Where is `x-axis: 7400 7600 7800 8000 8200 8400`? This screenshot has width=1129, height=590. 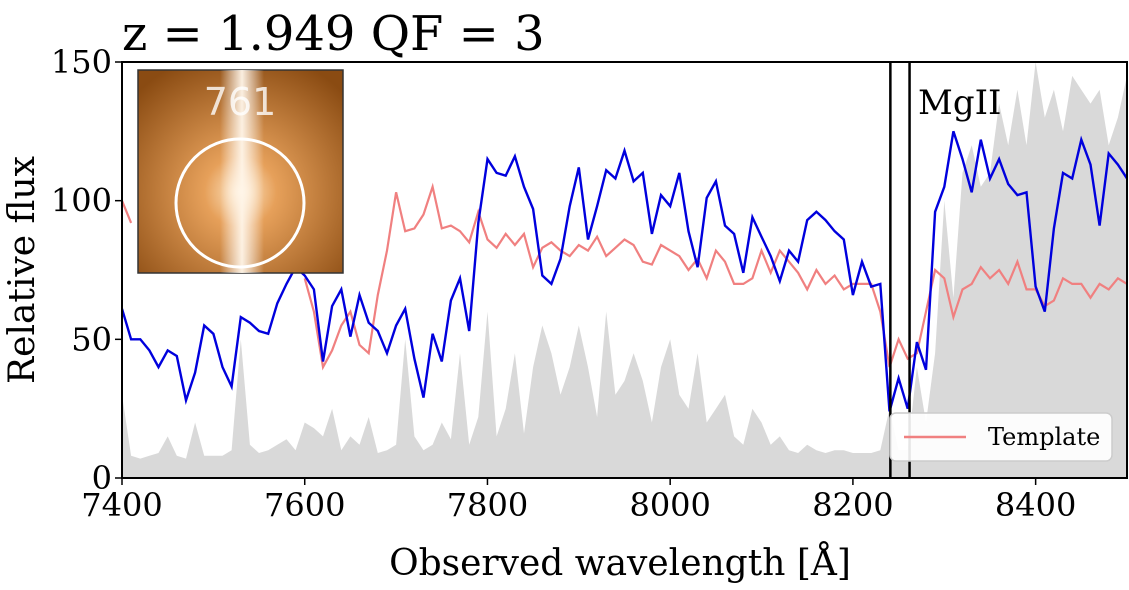
x-axis: 7400 7600 7800 8000 8200 8400 is located at coordinates (578, 501).